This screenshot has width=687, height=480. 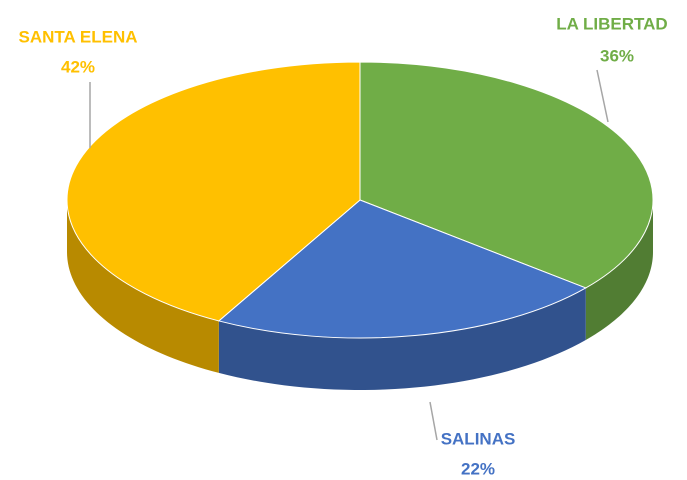 What do you see at coordinates (78, 36) in the screenshot?
I see `category-label: SANTA ELENA` at bounding box center [78, 36].